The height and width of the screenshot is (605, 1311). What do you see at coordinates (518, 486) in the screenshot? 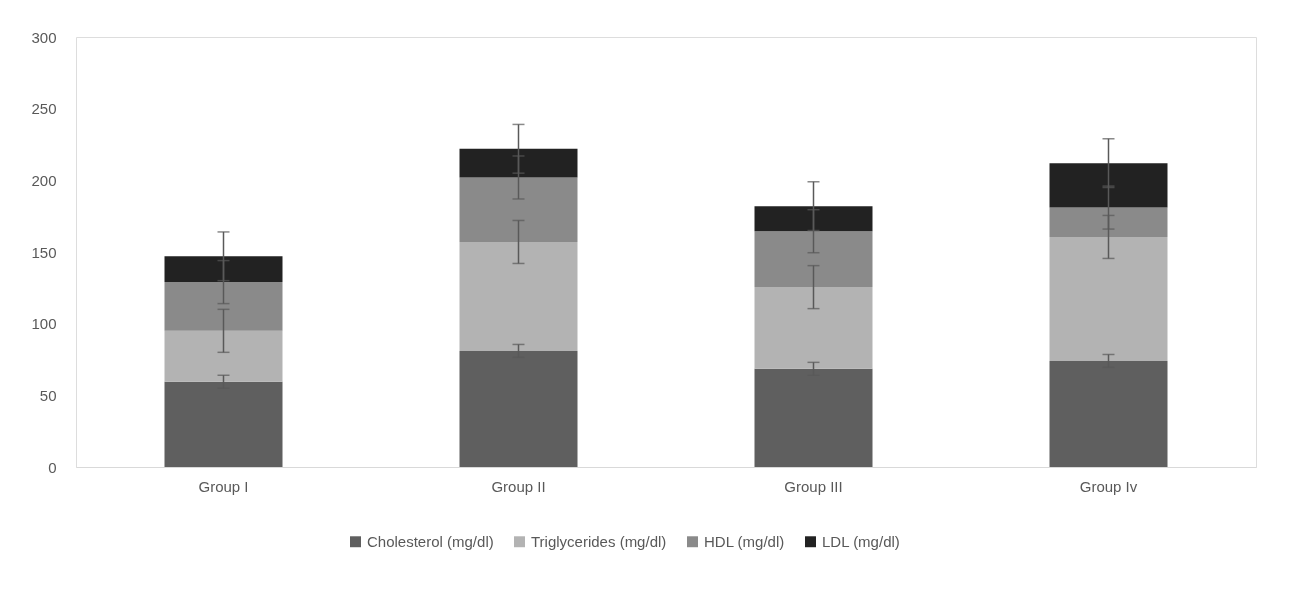
I see `x-tick-label: Group II` at bounding box center [518, 486].